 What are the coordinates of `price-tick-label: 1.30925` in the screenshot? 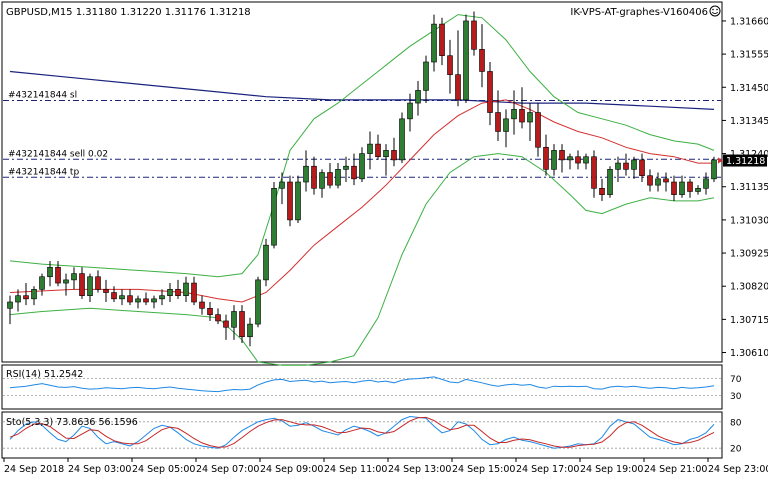 It's located at (749, 254).